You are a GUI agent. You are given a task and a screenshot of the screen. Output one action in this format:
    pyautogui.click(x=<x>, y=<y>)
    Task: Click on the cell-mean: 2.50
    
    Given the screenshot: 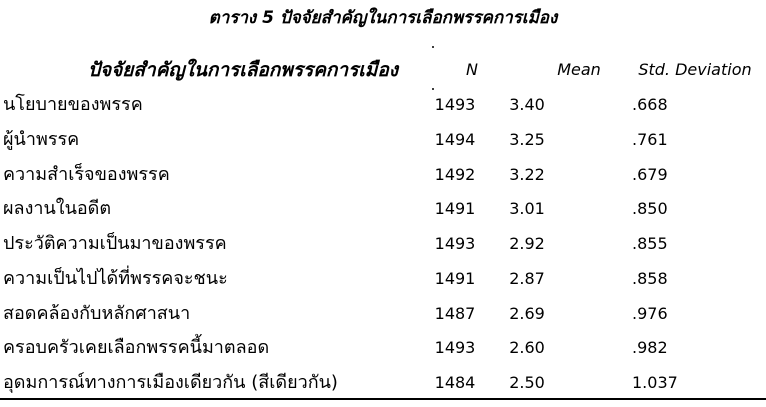 What is the action you would take?
    pyautogui.click(x=527, y=382)
    